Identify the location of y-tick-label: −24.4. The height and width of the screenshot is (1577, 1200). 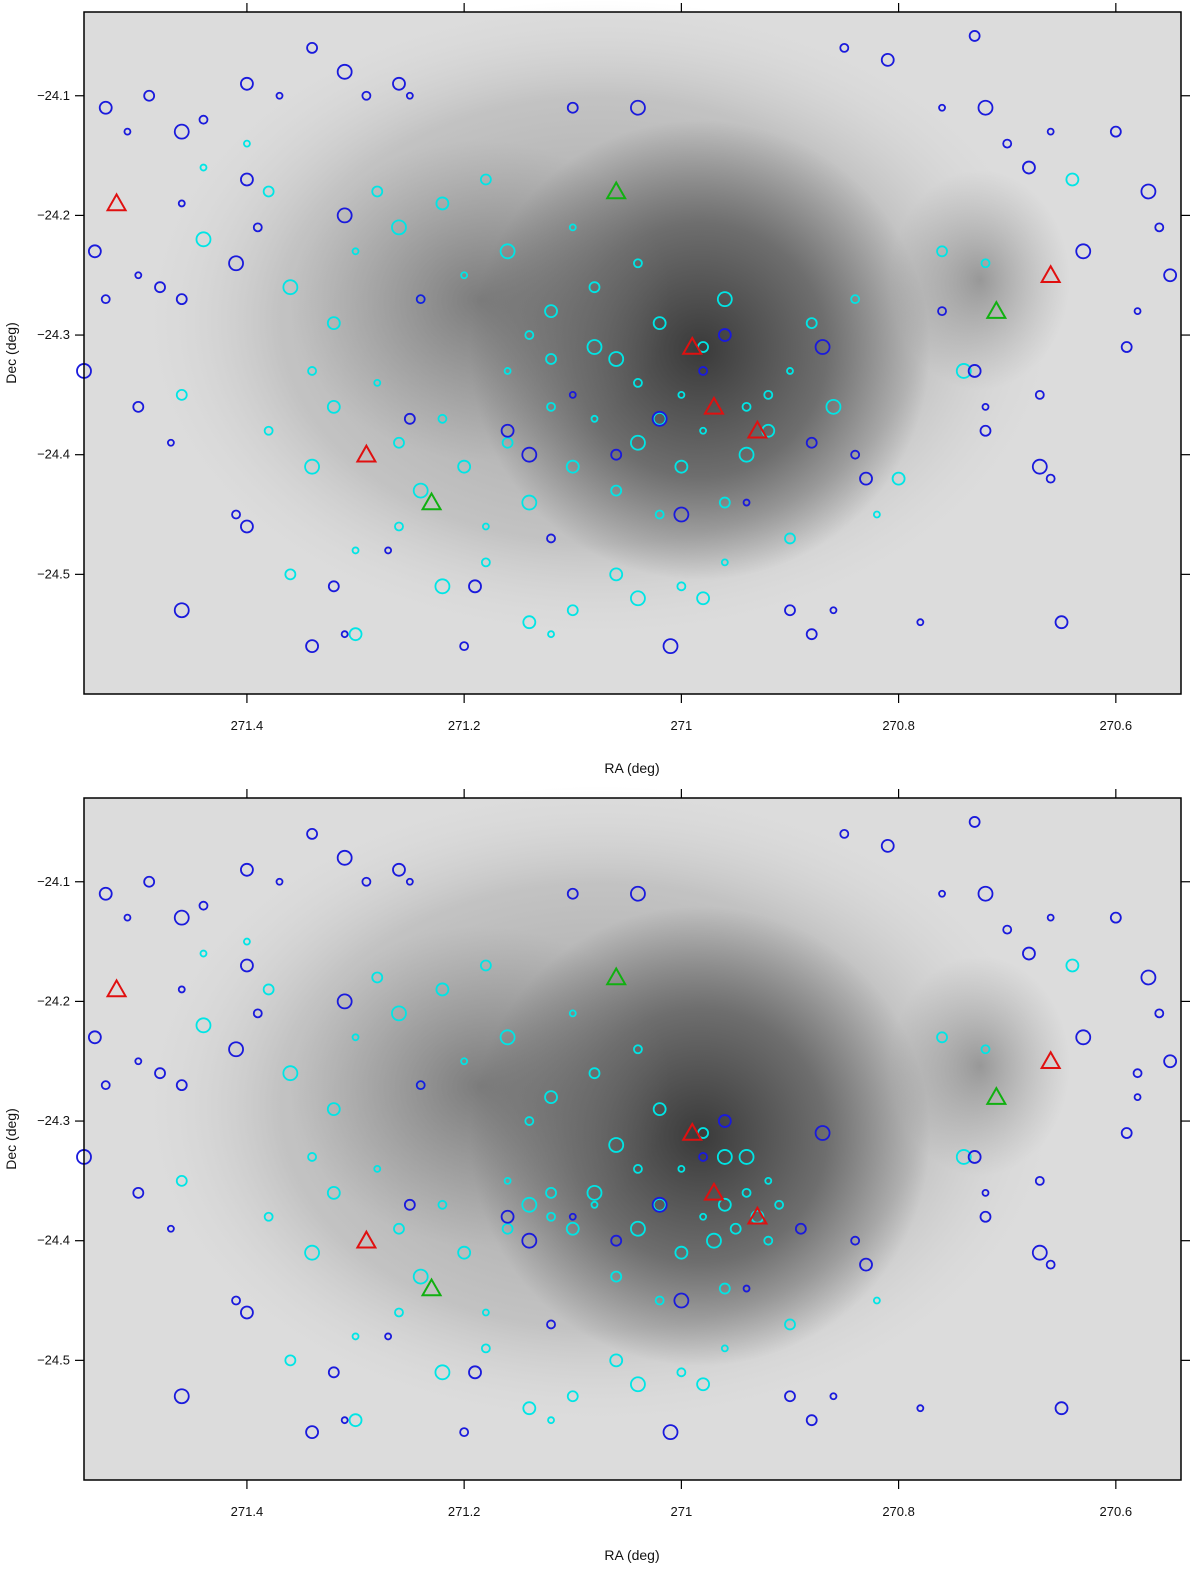
(53, 454).